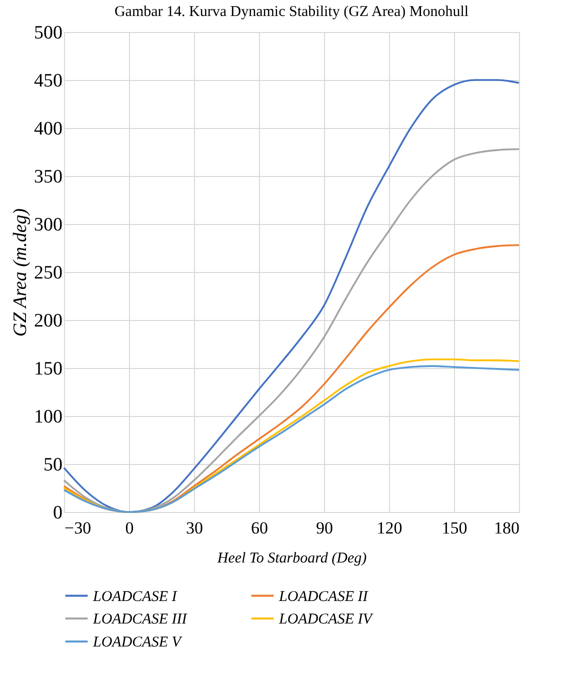 This screenshot has height=681, width=566. Describe the element at coordinates (48, 129) in the screenshot. I see `y-tick-label: 400` at that location.